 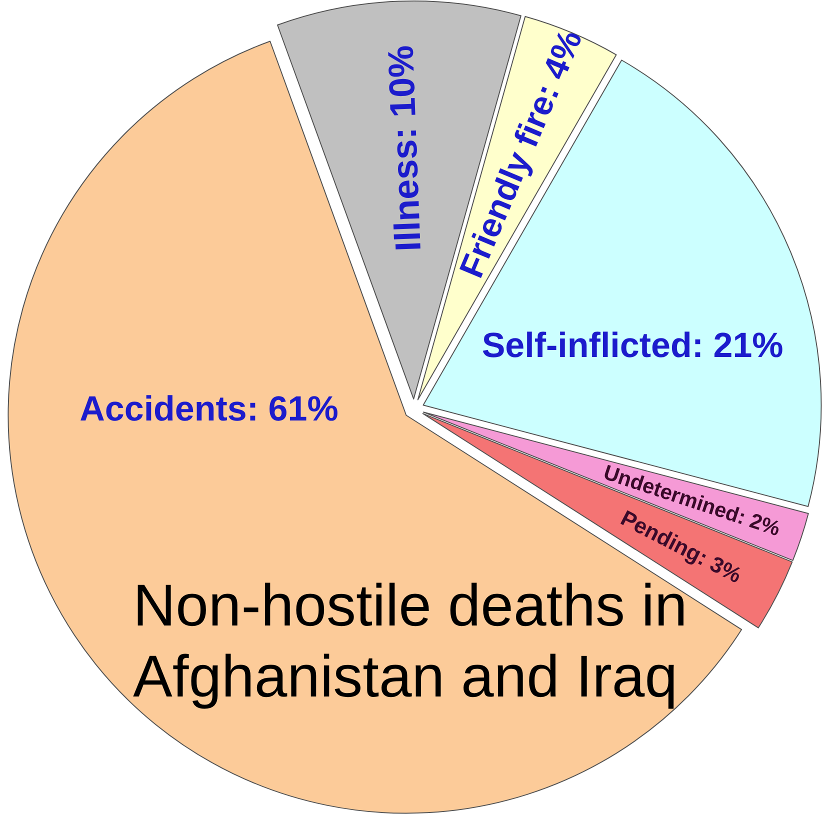 What do you see at coordinates (209, 409) in the screenshot?
I see `slice-label: Accidents: 61%` at bounding box center [209, 409].